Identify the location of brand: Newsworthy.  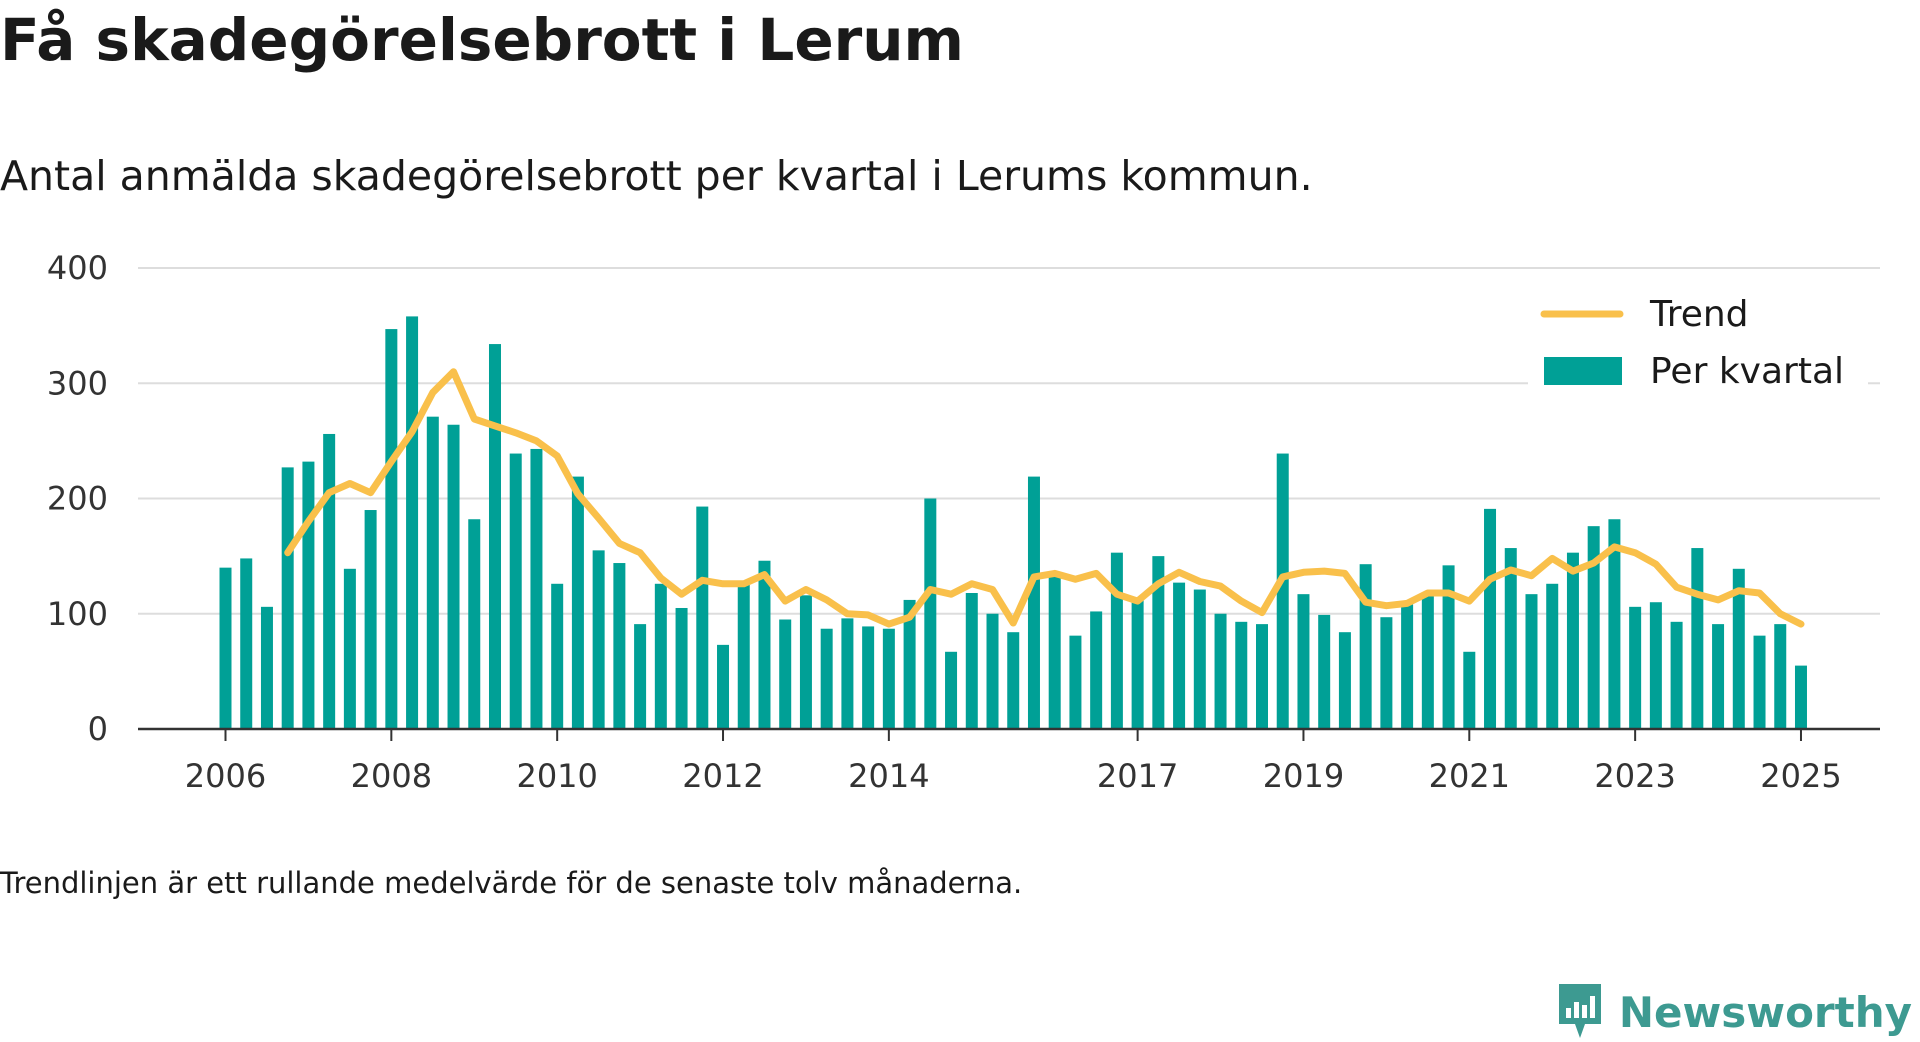
(1733, 1012).